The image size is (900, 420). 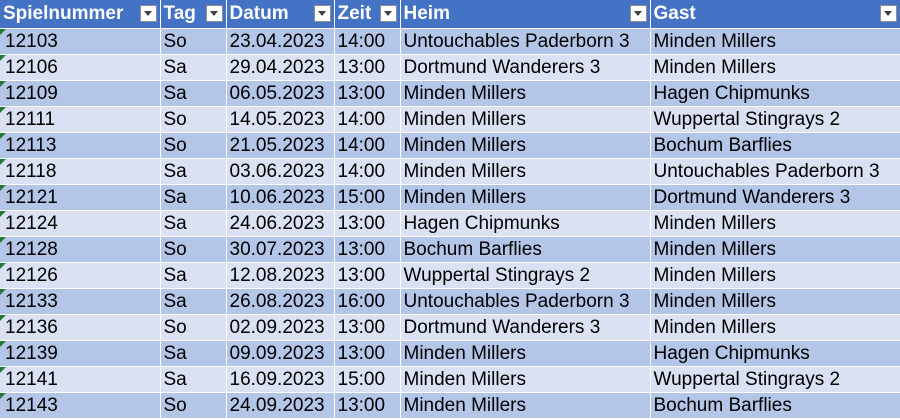 What do you see at coordinates (80, 379) in the screenshot?
I see `cell-spielnummer: 12141` at bounding box center [80, 379].